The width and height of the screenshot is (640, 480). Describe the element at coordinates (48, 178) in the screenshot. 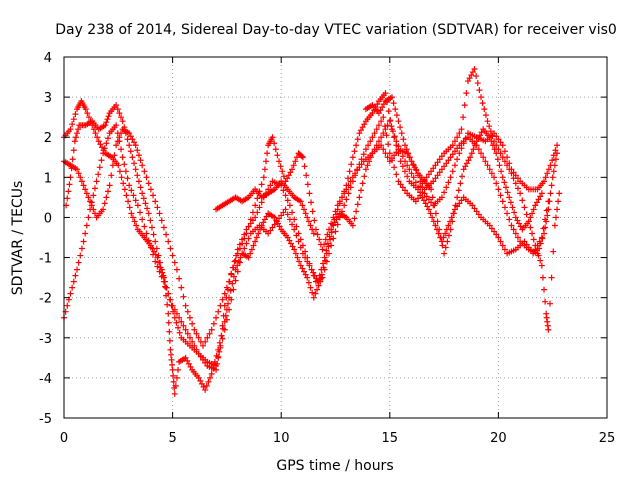

I see `y-tick-label: 1` at that location.